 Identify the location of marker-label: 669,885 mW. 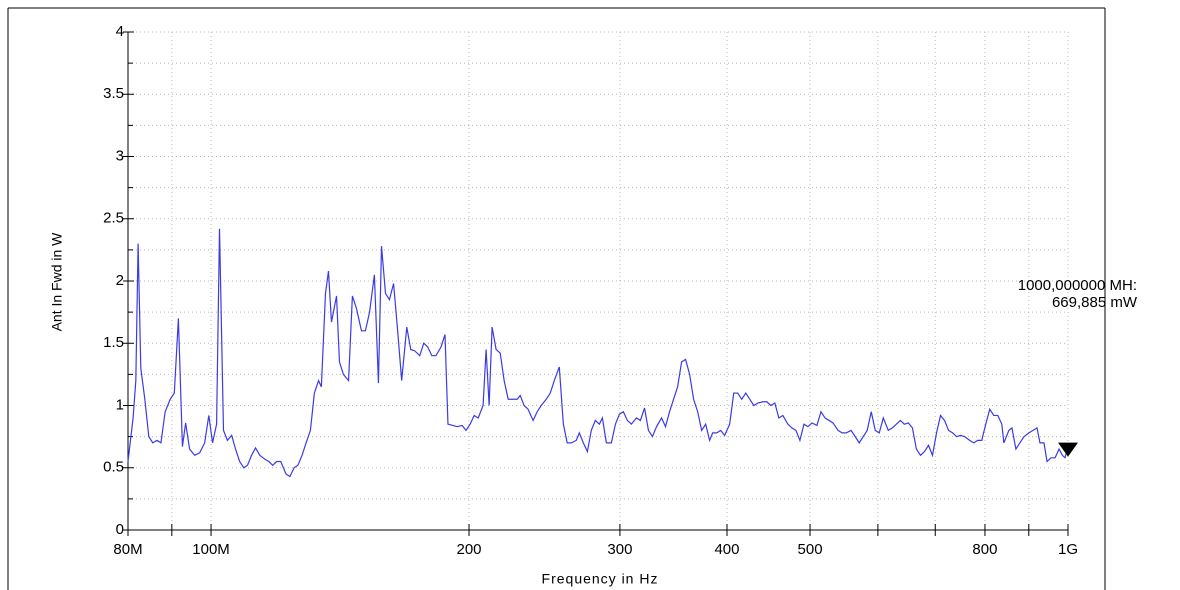
(1095, 302).